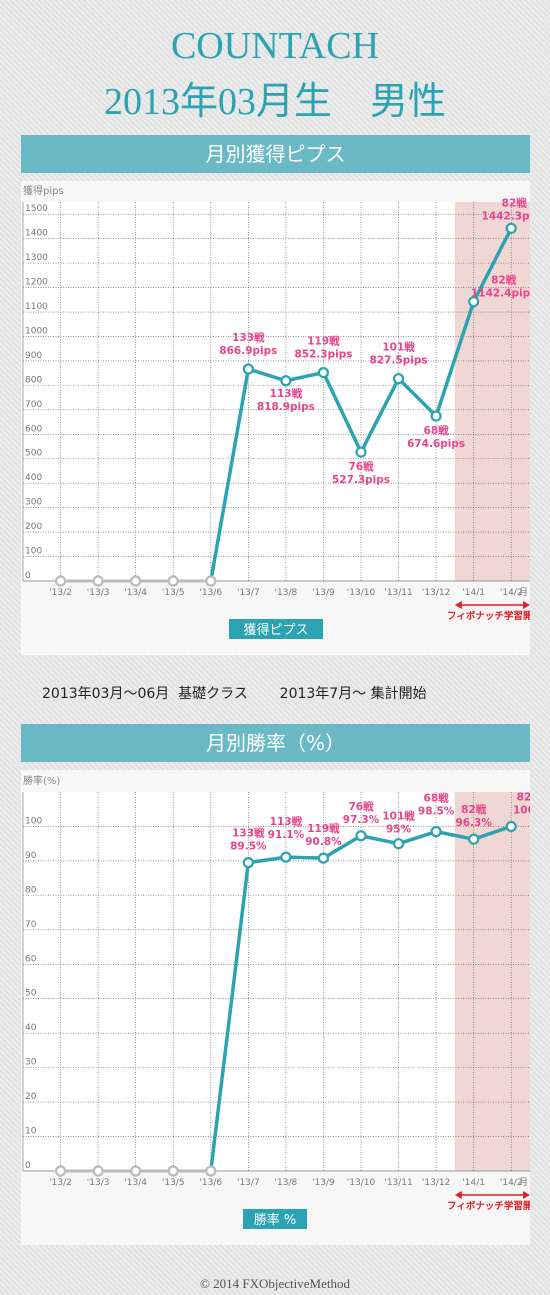 Image resolution: width=550 pixels, height=1295 pixels. What do you see at coordinates (437, 430) in the screenshot?
I see `data-label-line: 68戦` at bounding box center [437, 430].